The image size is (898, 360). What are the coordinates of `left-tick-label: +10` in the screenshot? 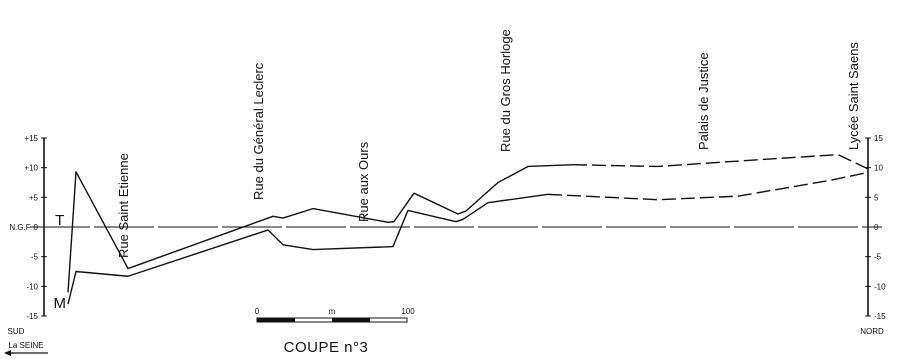 It's located at (31, 168).